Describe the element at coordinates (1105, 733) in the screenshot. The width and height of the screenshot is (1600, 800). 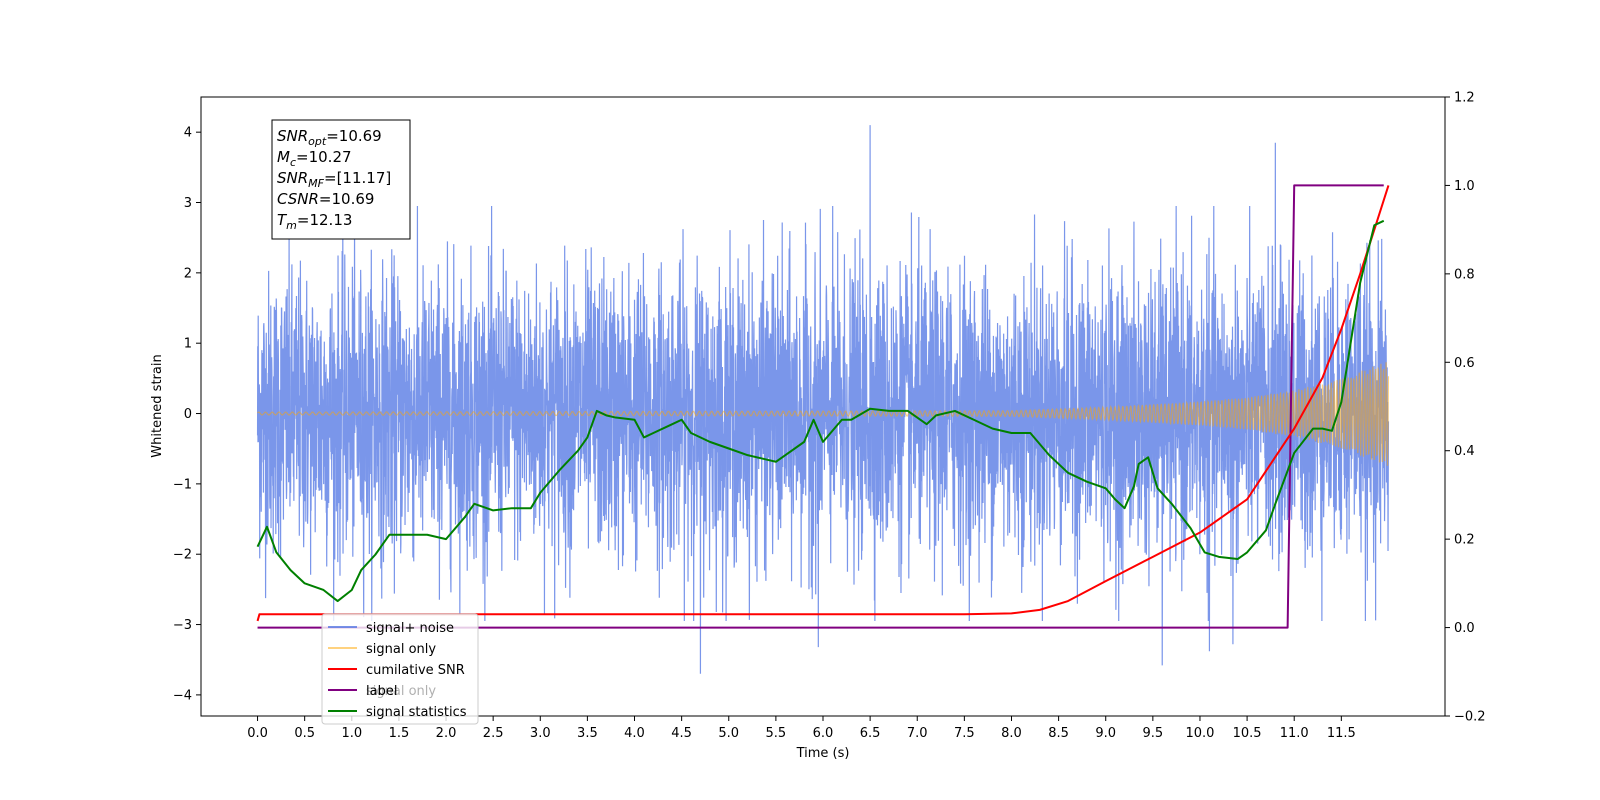
I see `x-tick-label: 9.0` at that location.